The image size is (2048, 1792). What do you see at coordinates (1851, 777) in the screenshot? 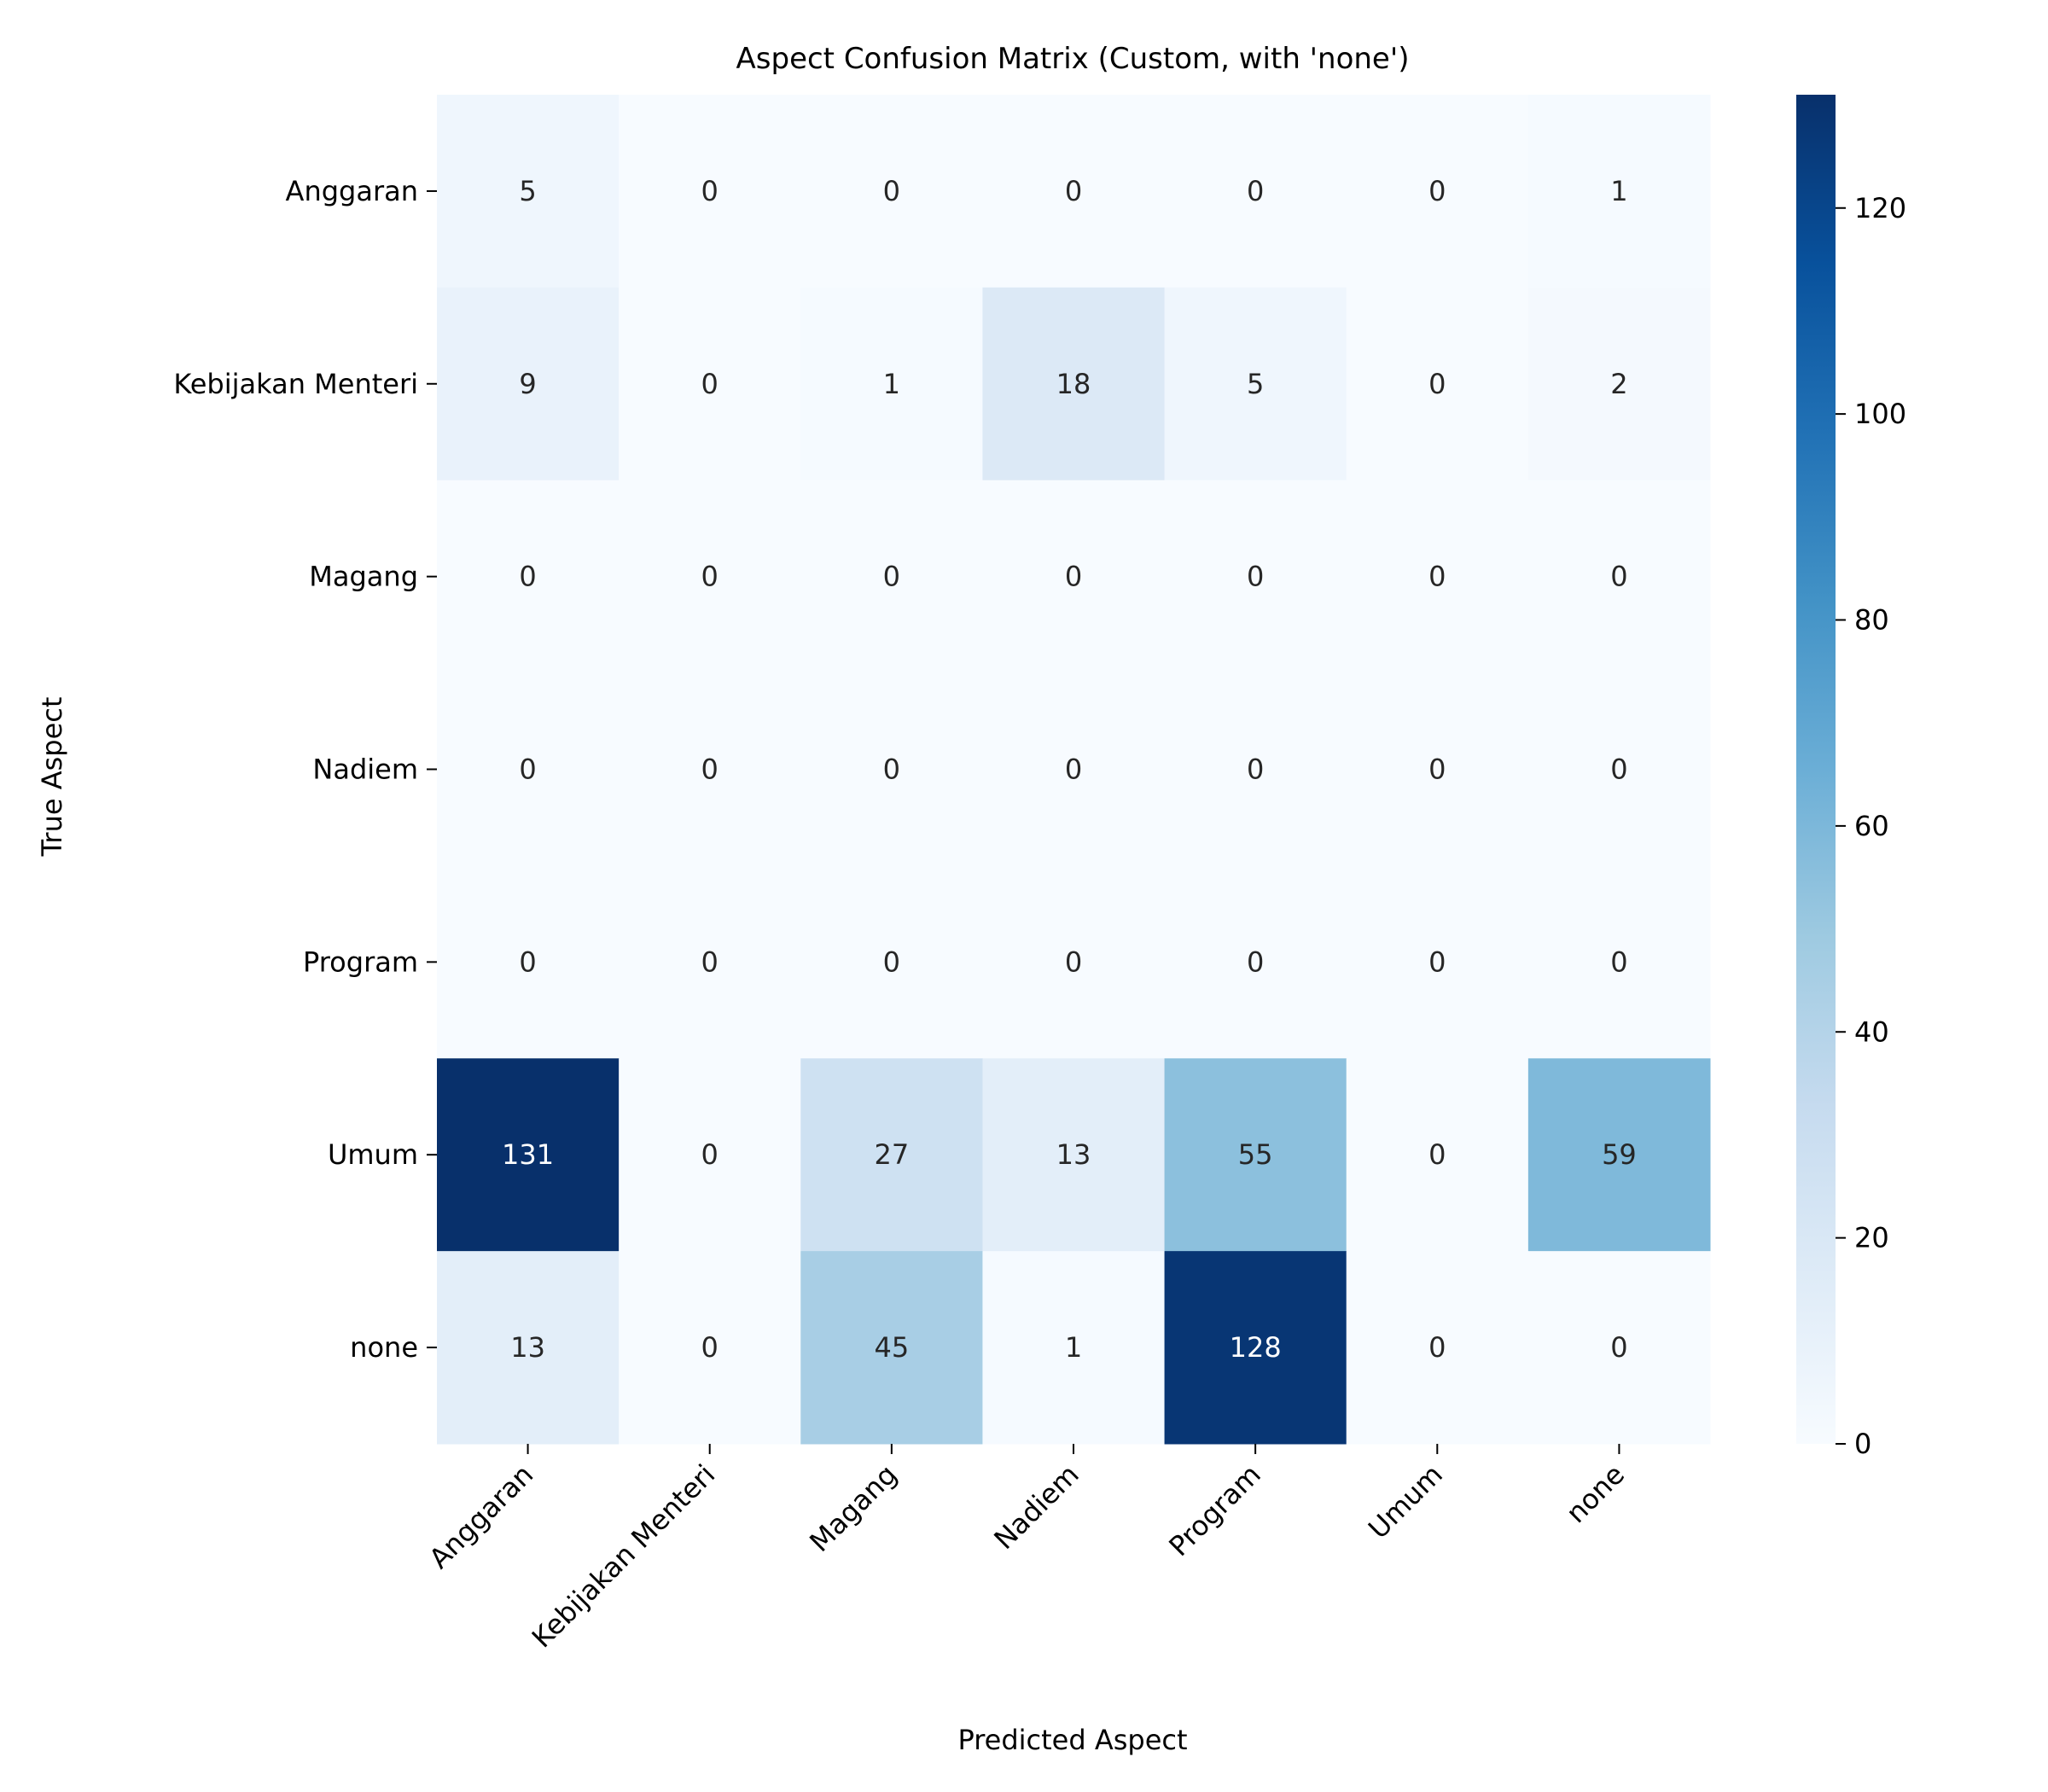
I see `colorbar: 0 20 40 60 80 100 120` at bounding box center [1851, 777].